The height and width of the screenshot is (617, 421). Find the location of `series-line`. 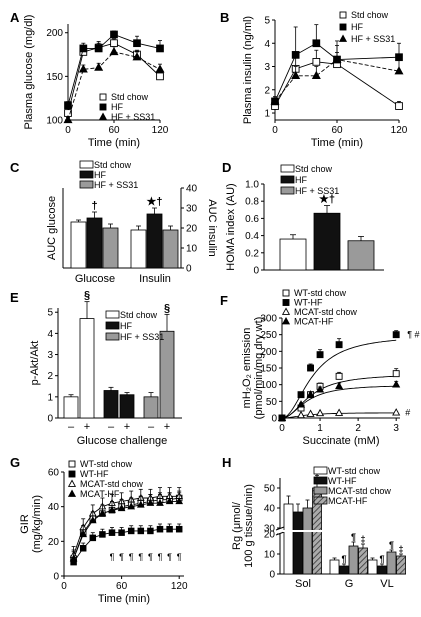

series-line is located at coordinates (126, 530).